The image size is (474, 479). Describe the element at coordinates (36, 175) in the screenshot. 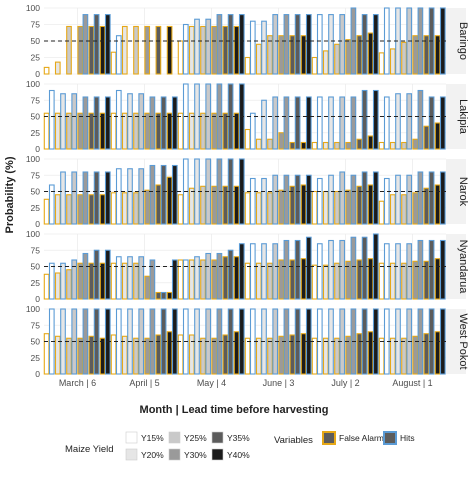

I see `y-tick-label: 75` at that location.